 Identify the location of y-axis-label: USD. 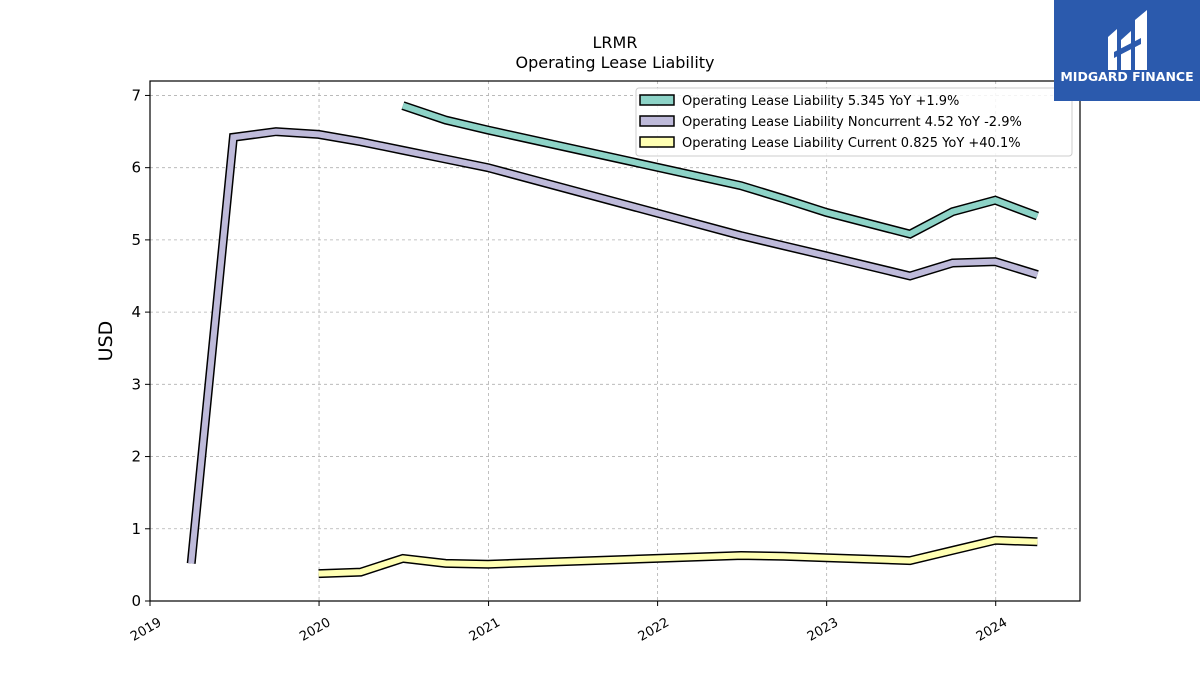
(106, 341).